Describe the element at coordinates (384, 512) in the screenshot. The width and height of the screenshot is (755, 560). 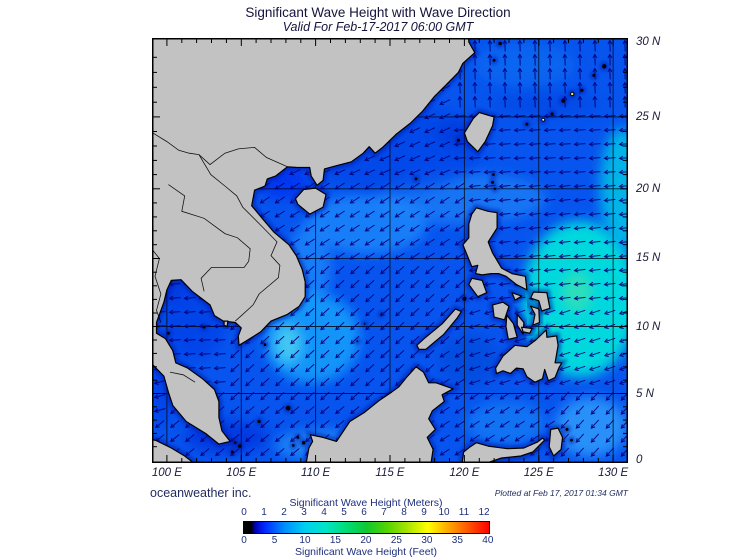
I see `meters-scale-value: 7` at that location.